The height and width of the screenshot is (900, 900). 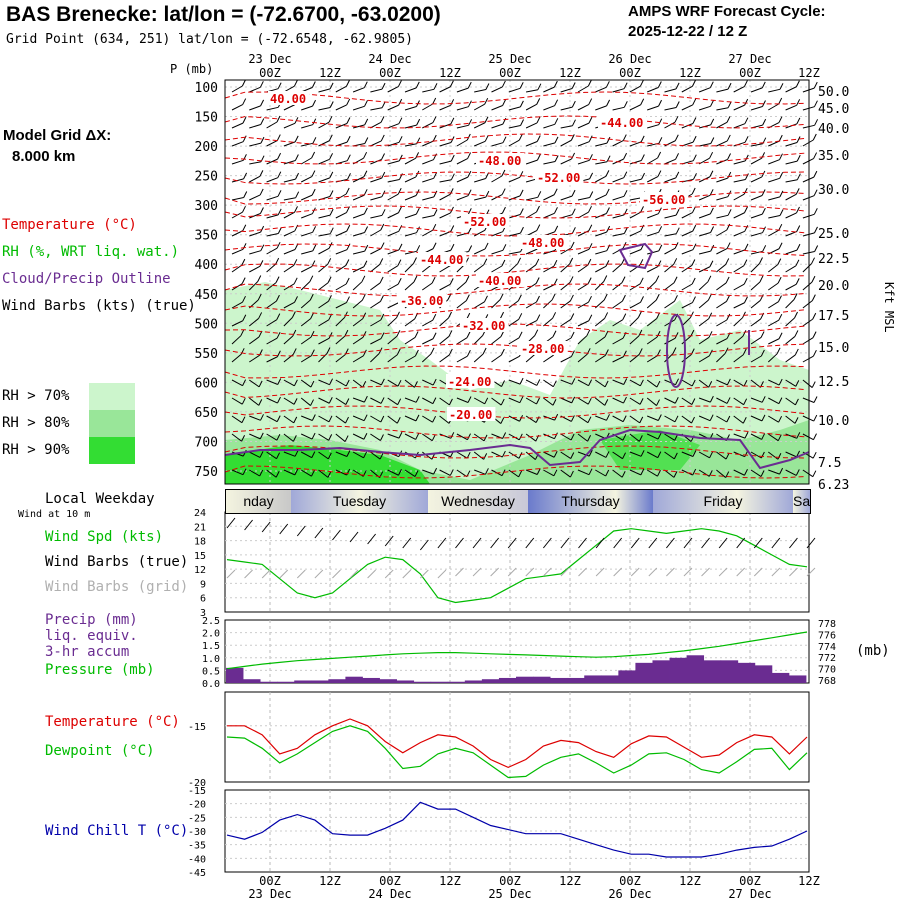 What do you see at coordinates (517, 566) in the screenshot?
I see `wind-speed-line` at bounding box center [517, 566].